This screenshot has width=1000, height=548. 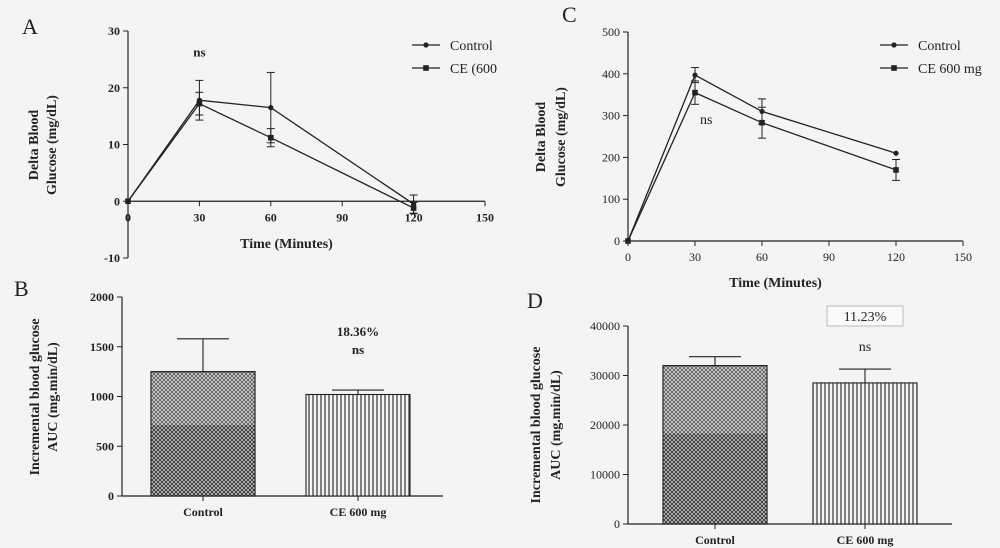 I want to click on percent-reduction-label: 11.23%, so click(x=865, y=317).